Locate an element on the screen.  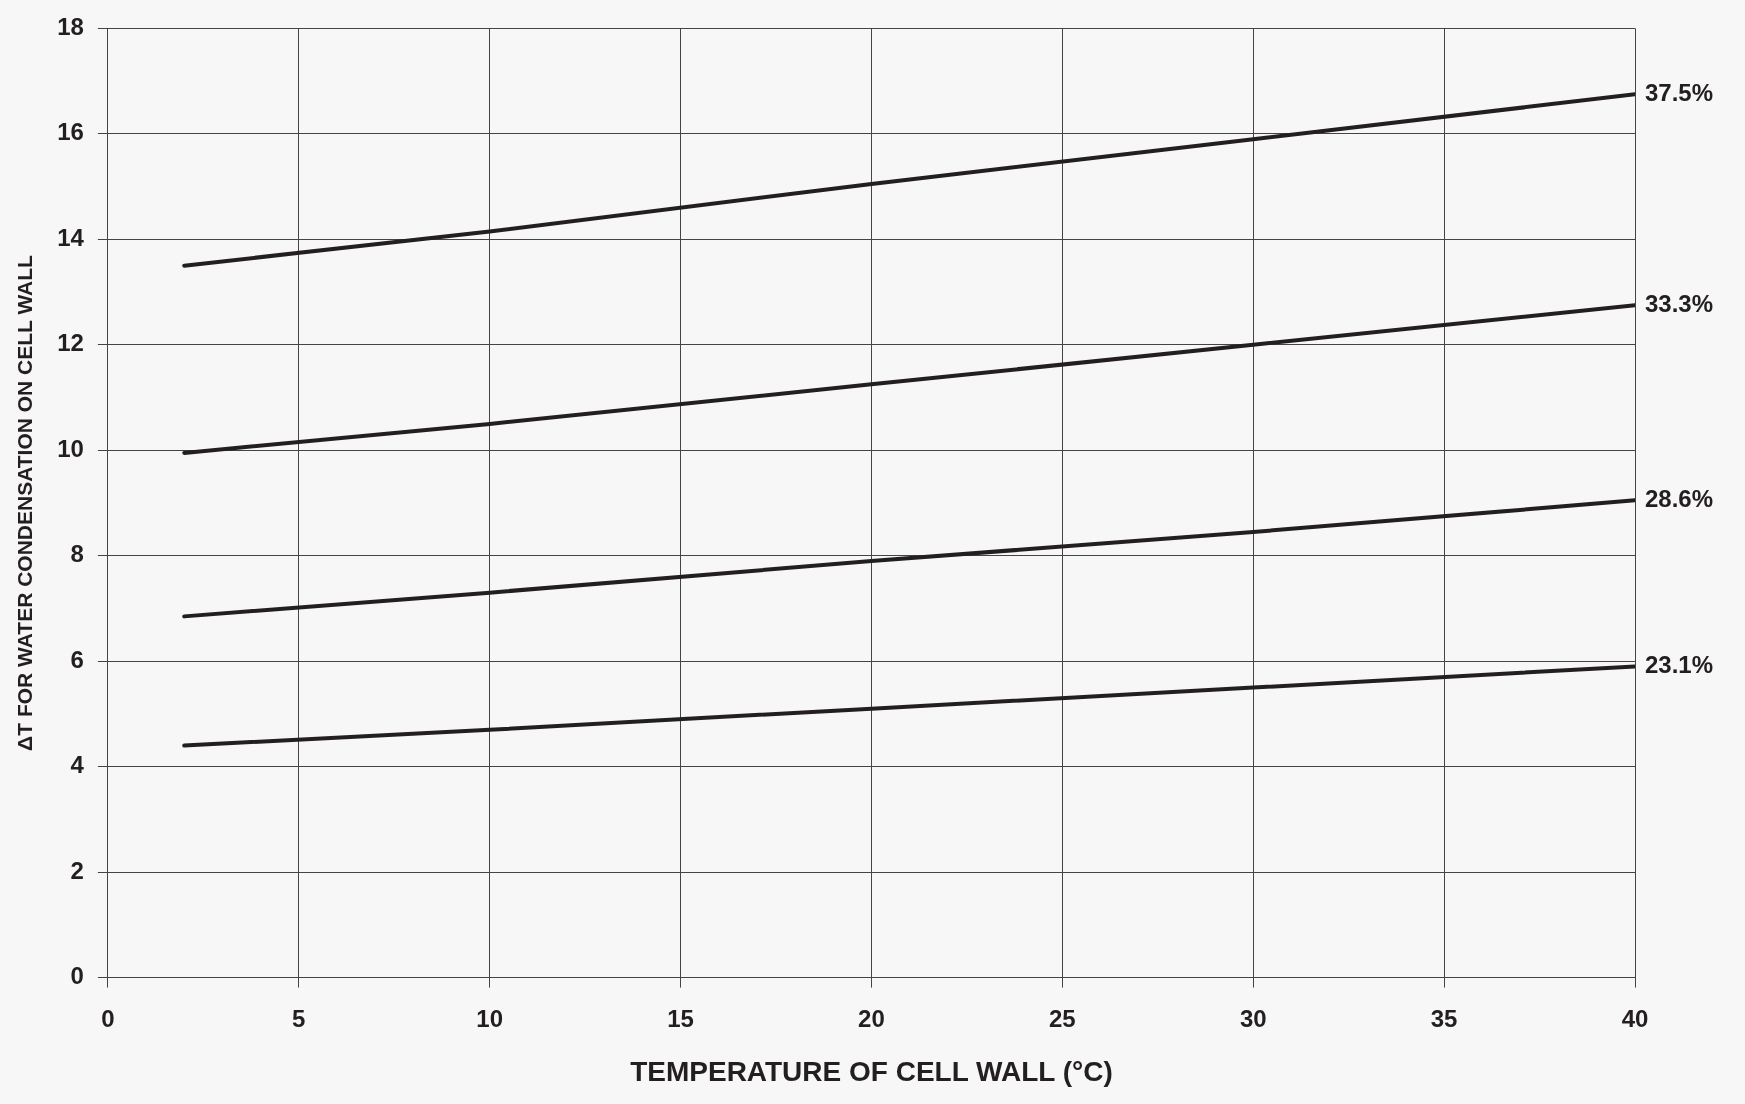
y-axis-title: ΔT FOR WATER CONDENSATION ON CELL WALL is located at coordinates (25, 502).